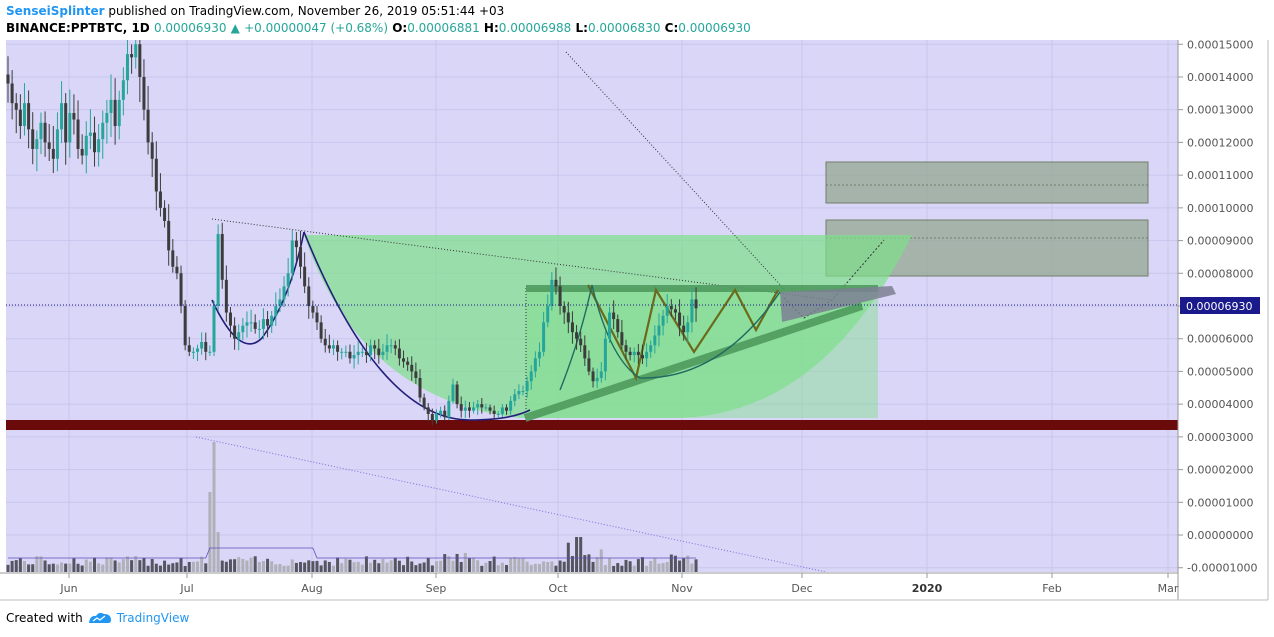  I want to click on created-with-label: Created with, so click(44, 618).